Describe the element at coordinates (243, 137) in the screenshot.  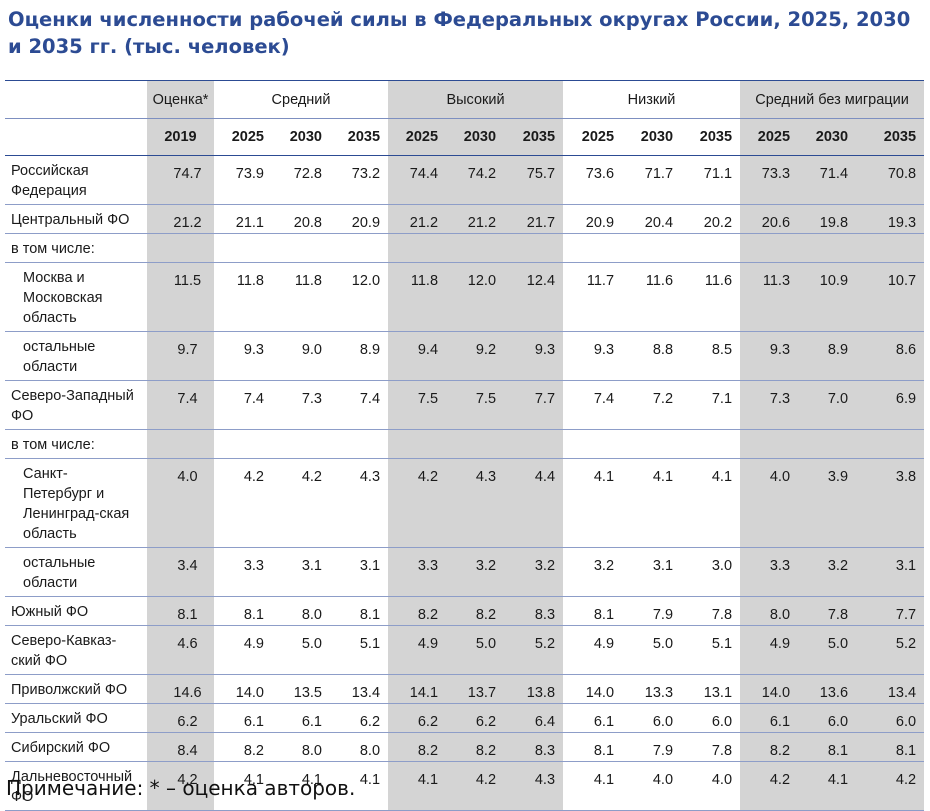
I see `year-header: 2025` at that location.